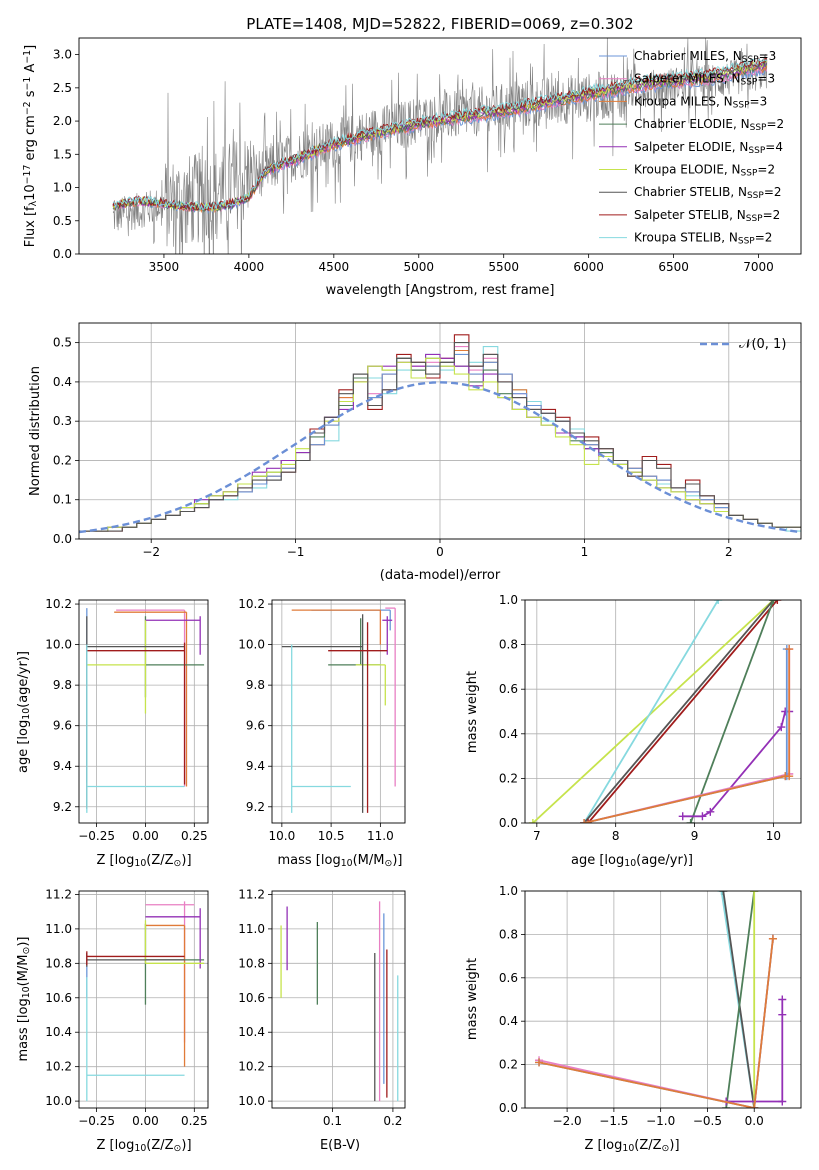 The width and height of the screenshot is (819, 1170). What do you see at coordinates (508, 689) in the screenshot?
I see `y-tick-label: 0.6` at bounding box center [508, 689].